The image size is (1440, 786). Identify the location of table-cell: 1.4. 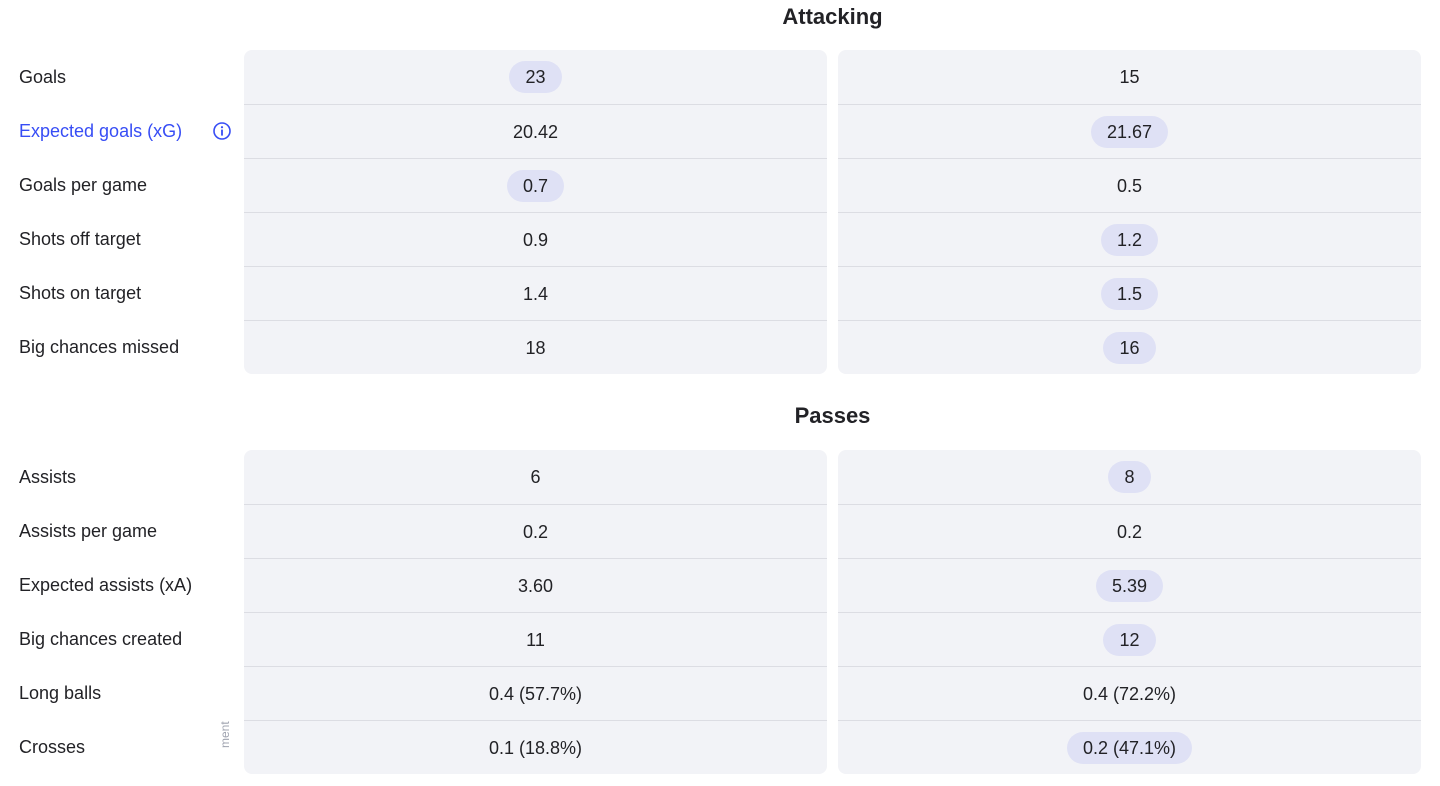
(535, 293).